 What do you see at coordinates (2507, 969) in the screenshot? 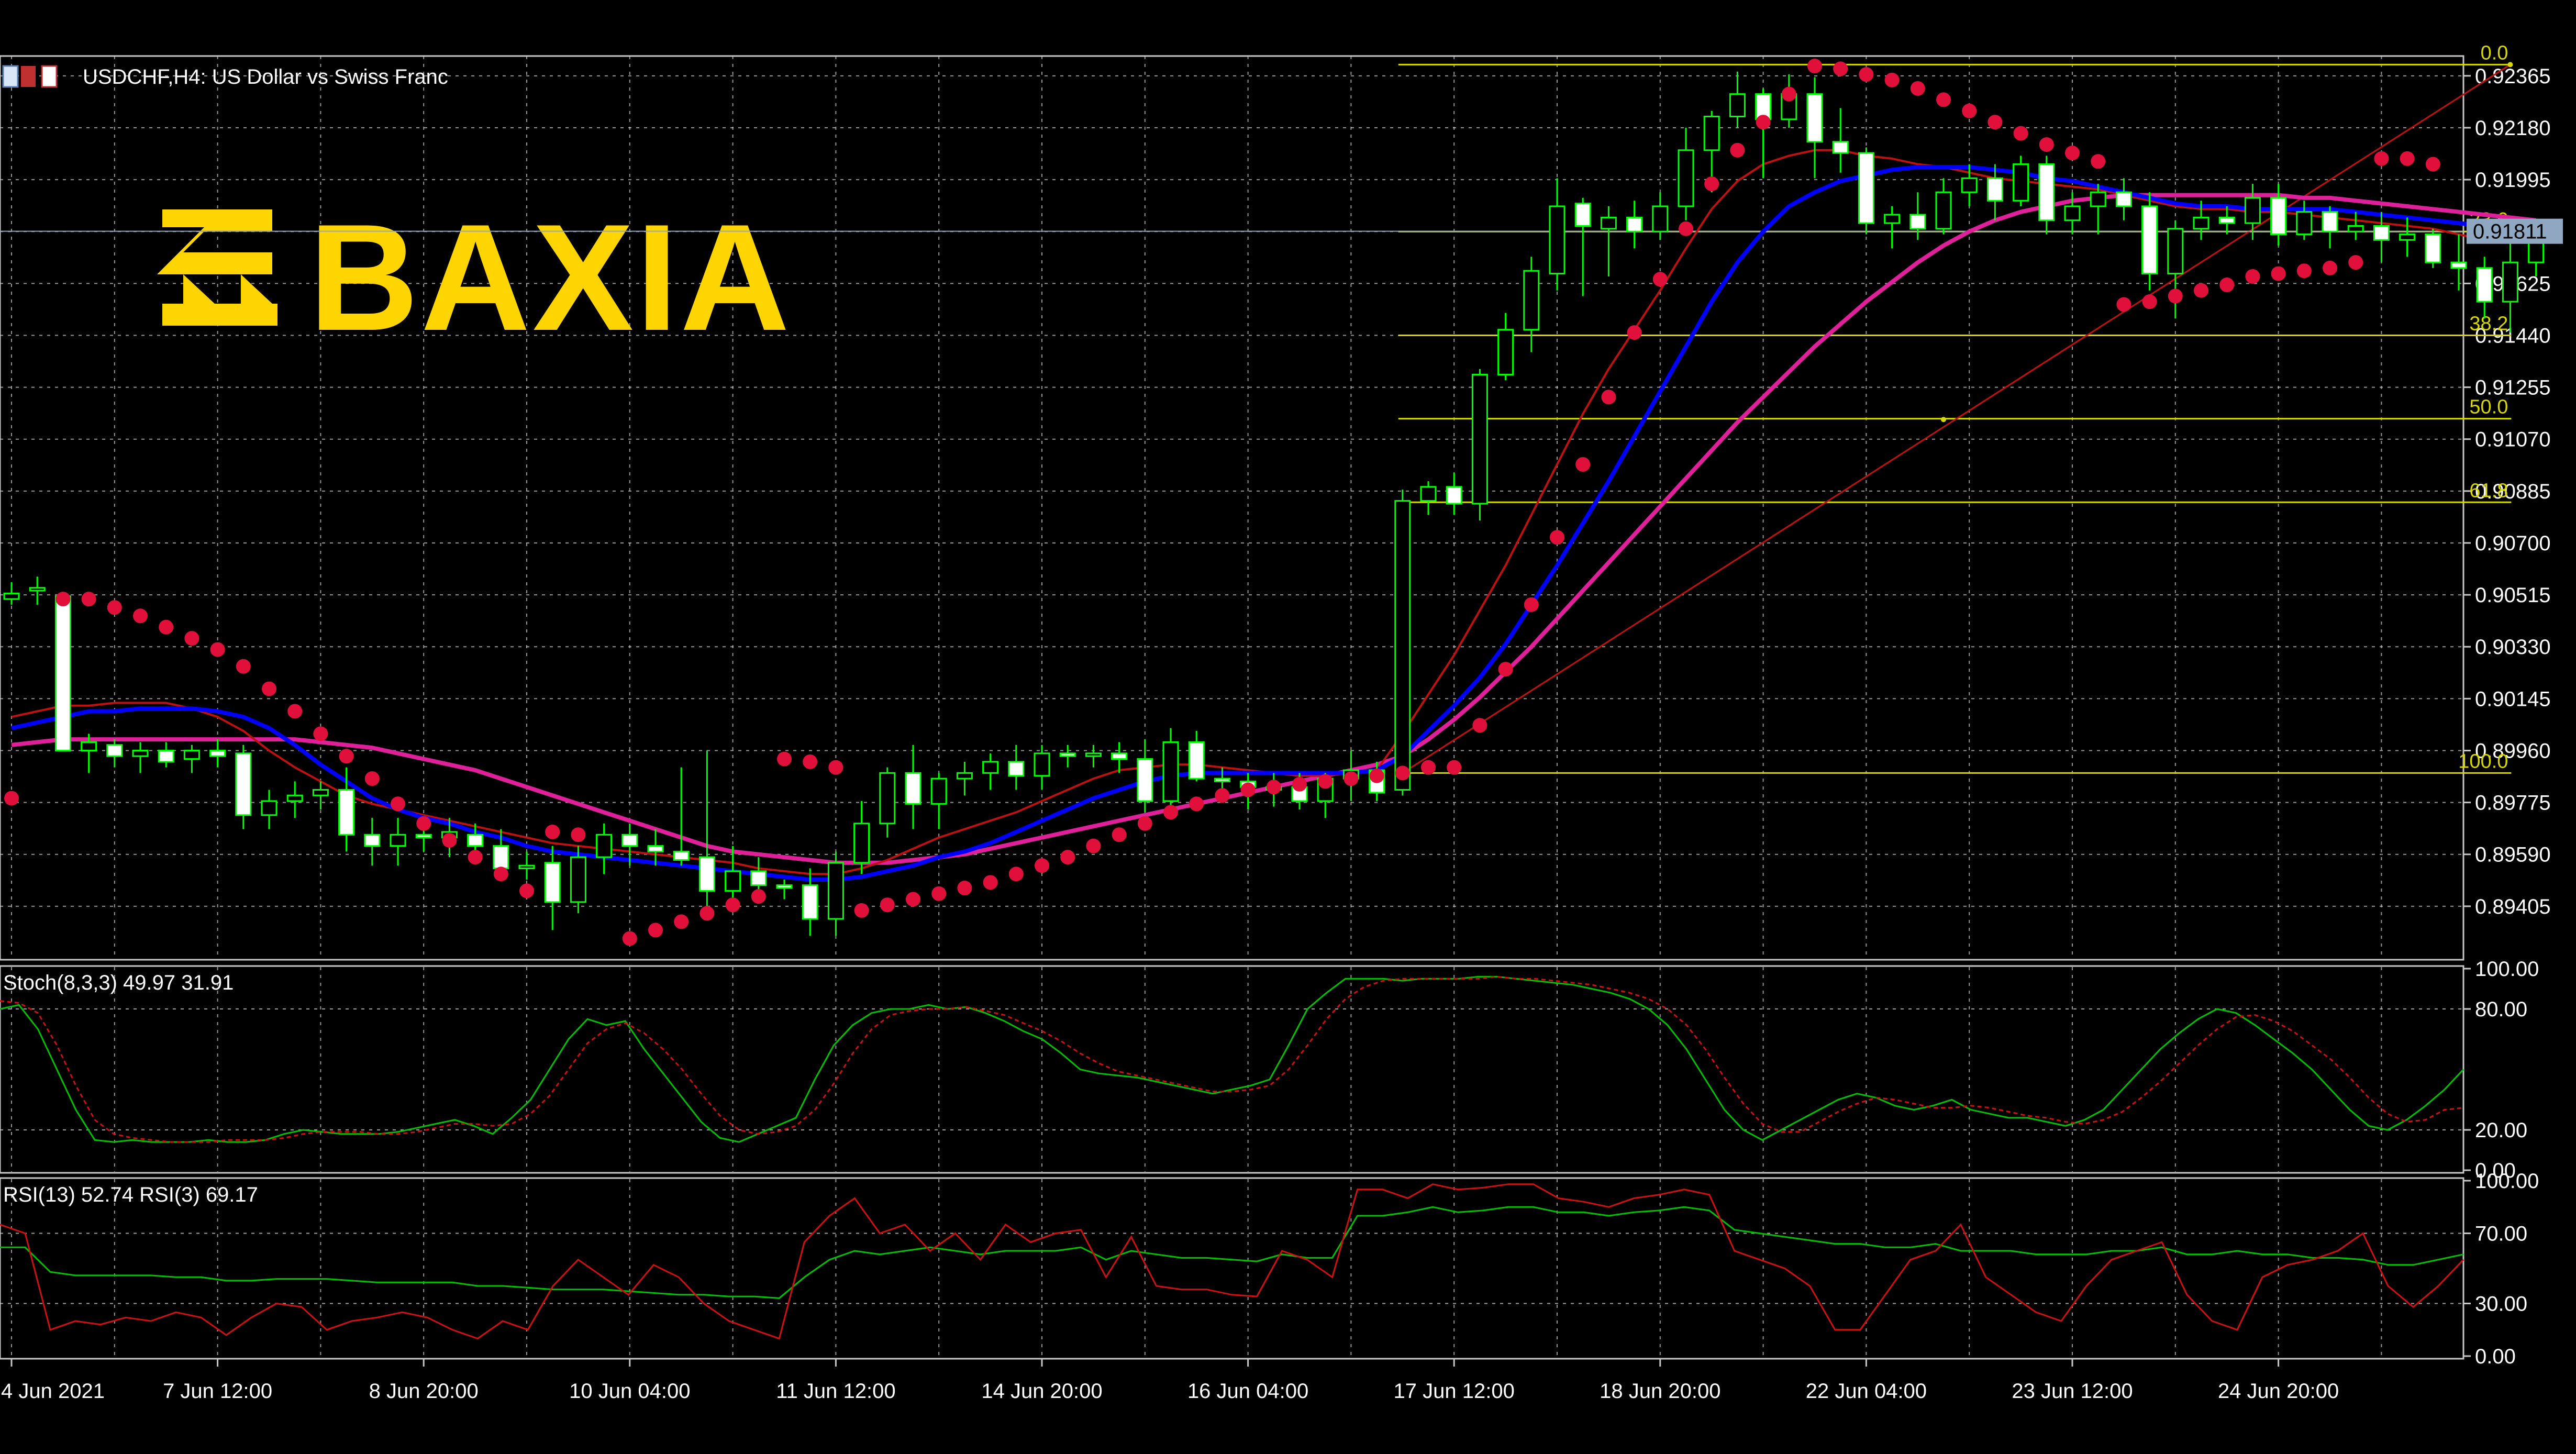
I see `stoch-axis-label: 100.00` at bounding box center [2507, 969].